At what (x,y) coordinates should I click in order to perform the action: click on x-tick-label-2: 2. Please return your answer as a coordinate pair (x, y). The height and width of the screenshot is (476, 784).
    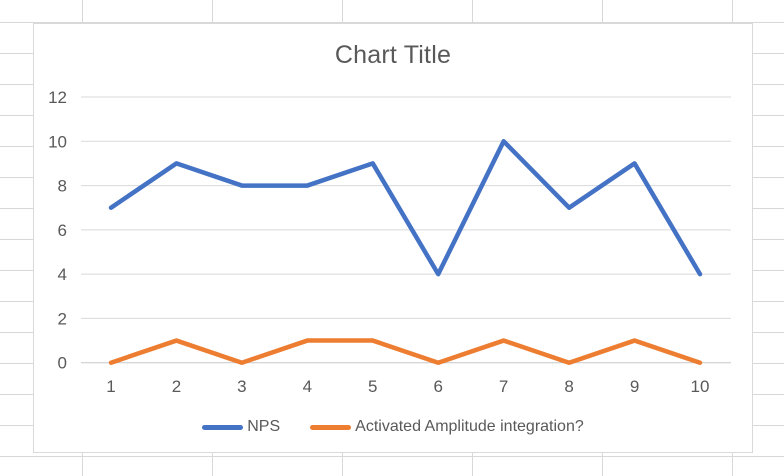
    Looking at the image, I should click on (176, 386).